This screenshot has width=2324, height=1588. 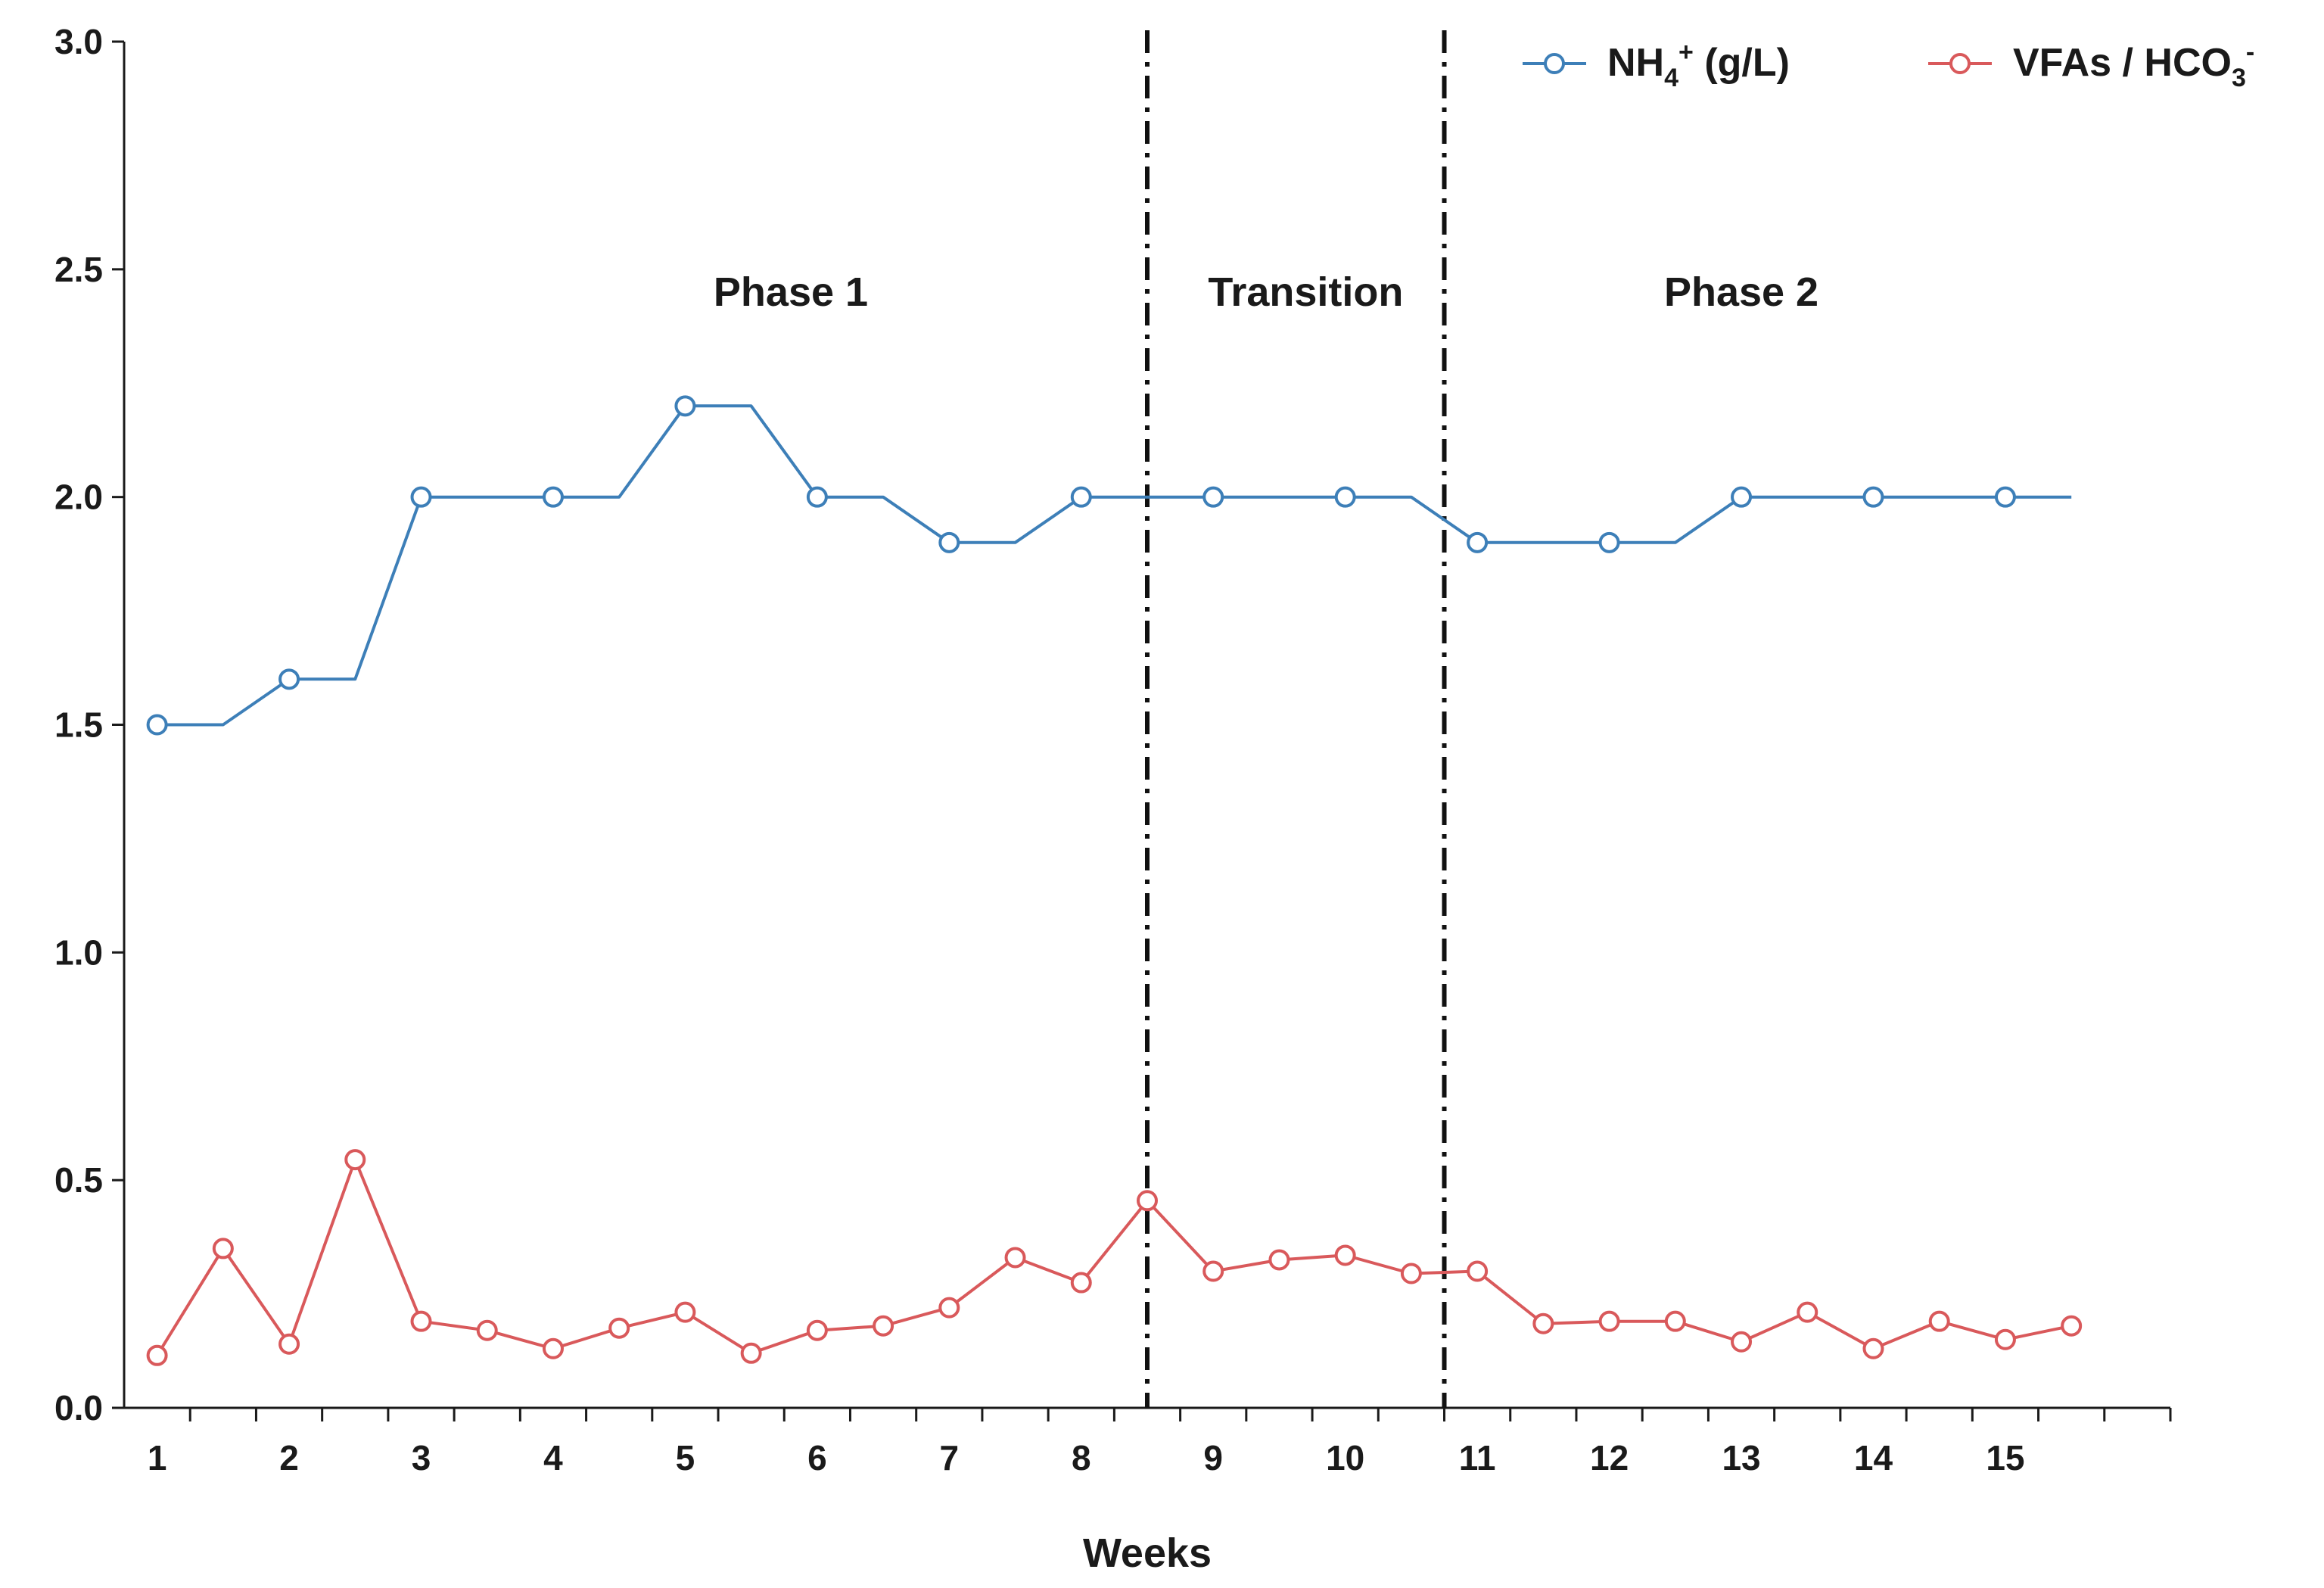 I want to click on legend-label: NH4+ (g/L), so click(x=1698, y=65).